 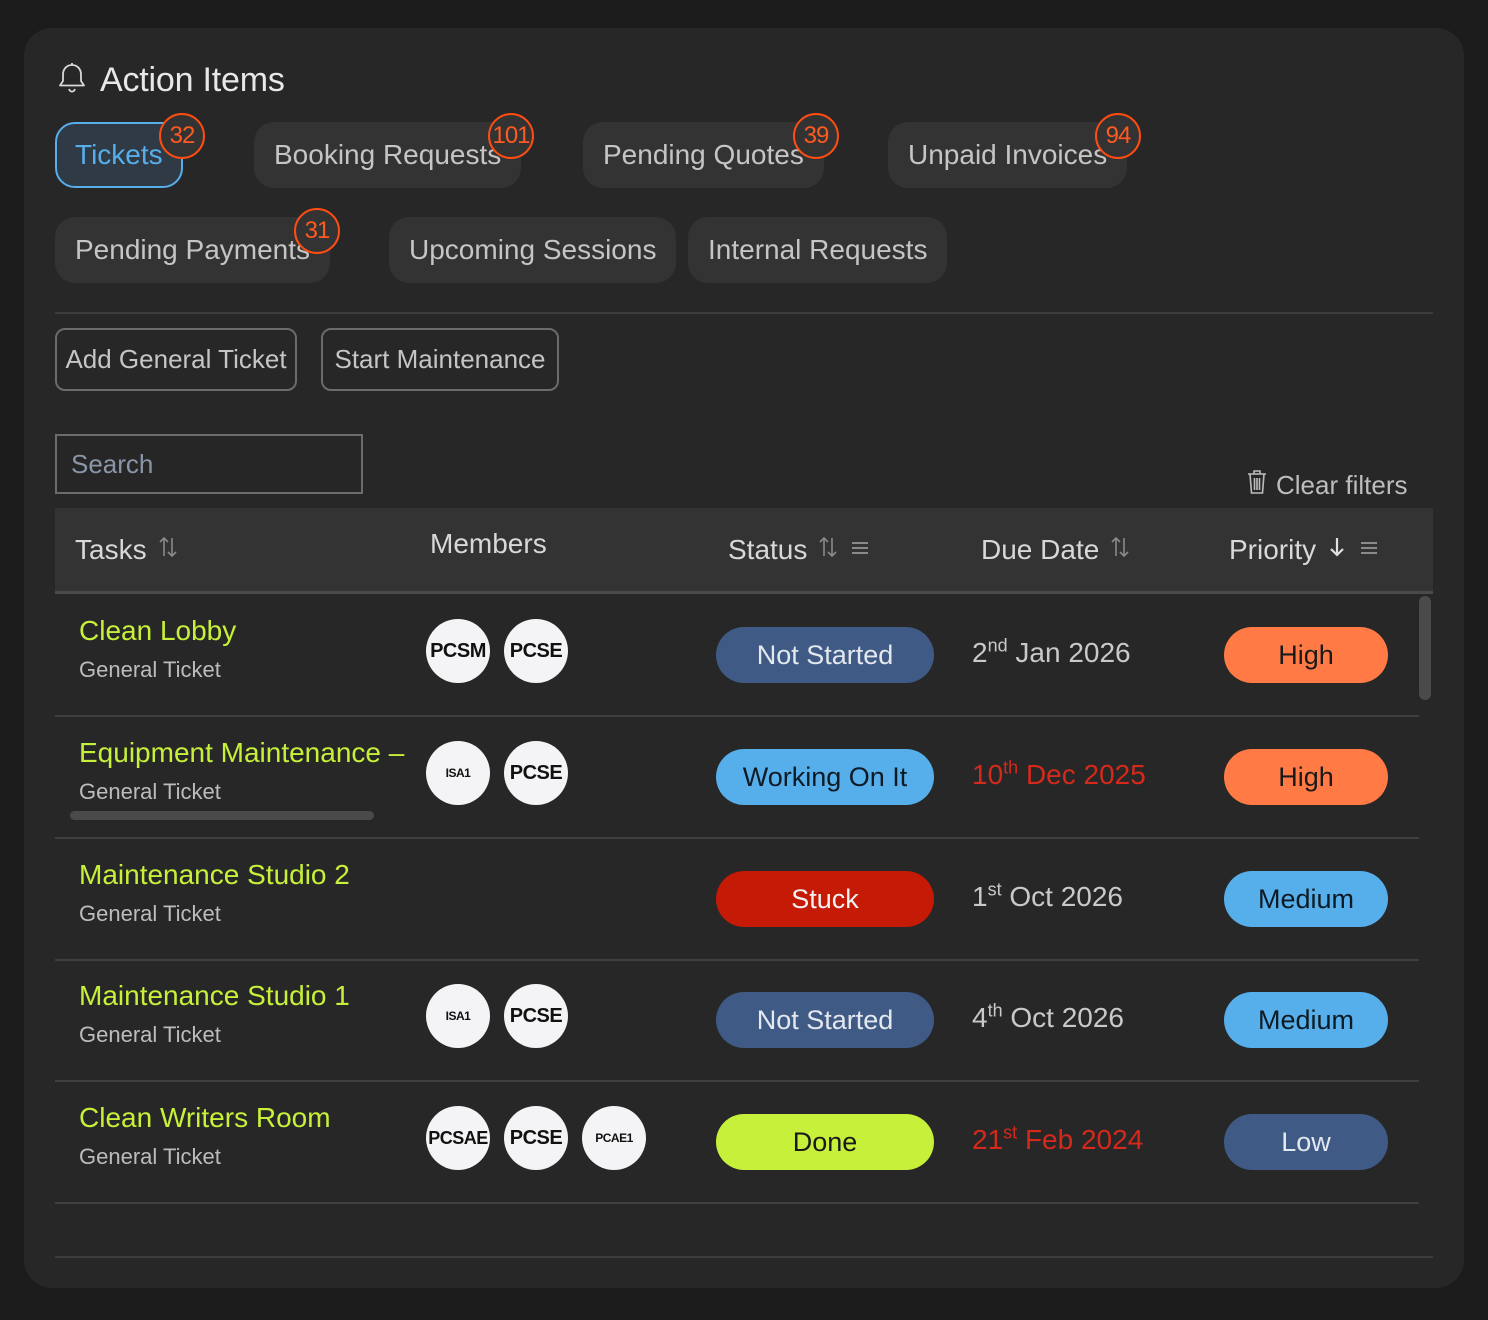 What do you see at coordinates (111, 549) in the screenshot?
I see `column-label: Tasks` at bounding box center [111, 549].